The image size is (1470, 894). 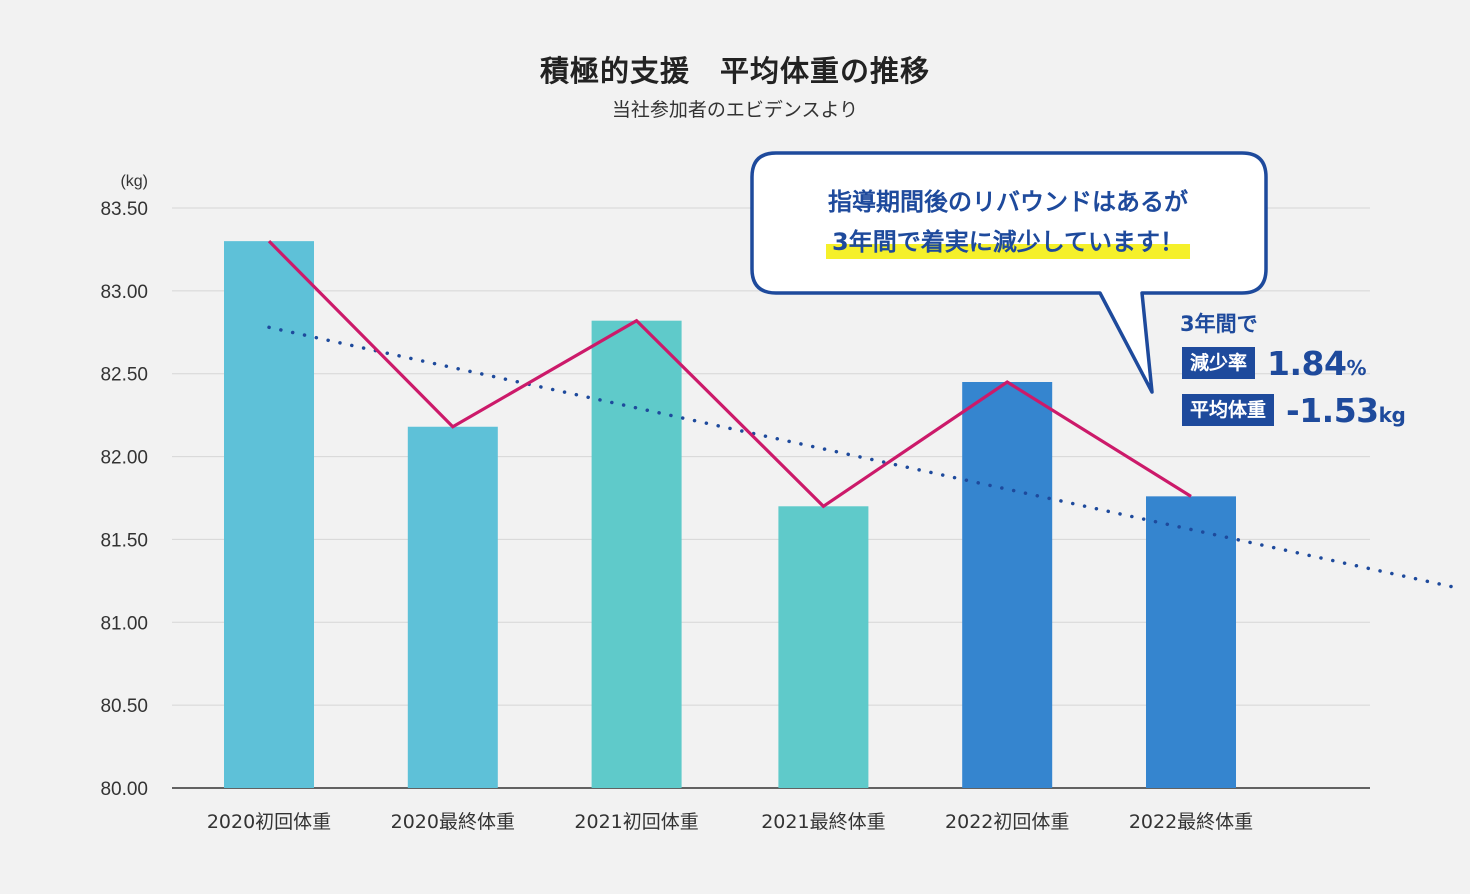 I want to click on y-tick-label: 81.50, so click(x=124, y=540).